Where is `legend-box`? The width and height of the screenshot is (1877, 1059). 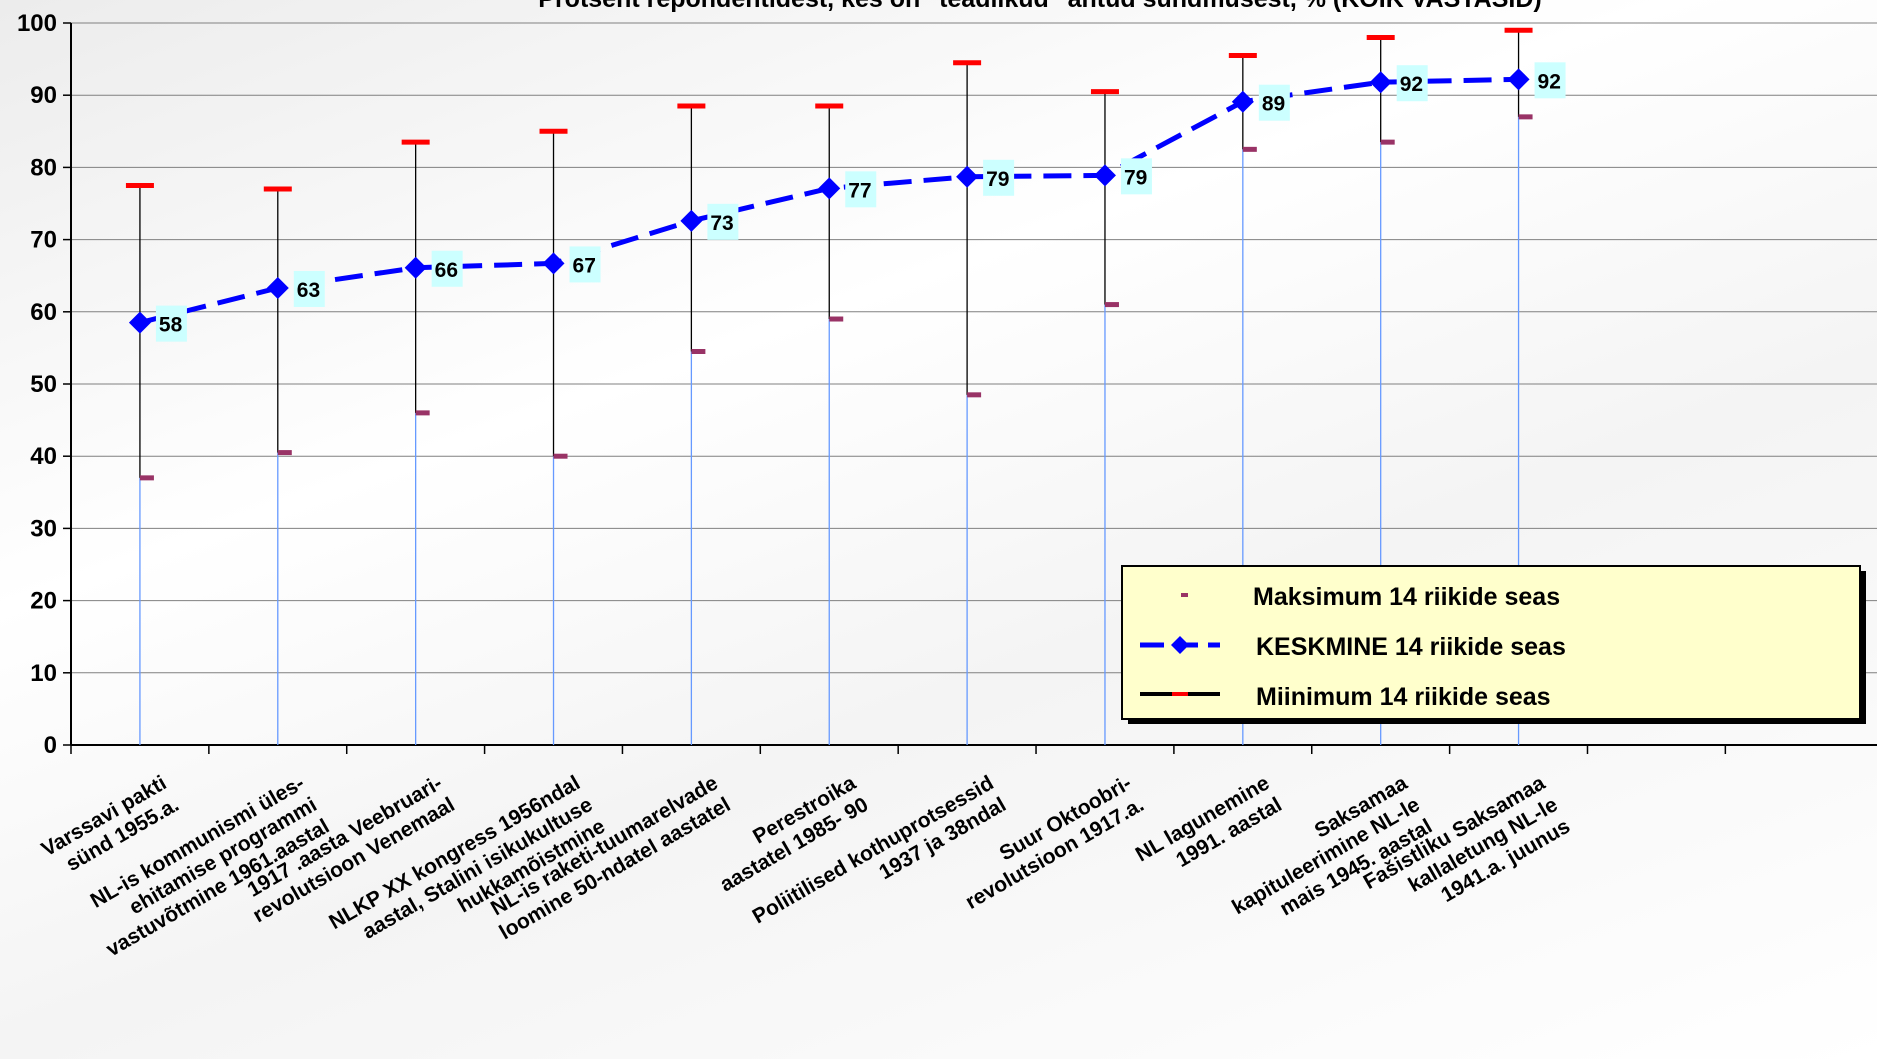
legend-box is located at coordinates (1491, 642).